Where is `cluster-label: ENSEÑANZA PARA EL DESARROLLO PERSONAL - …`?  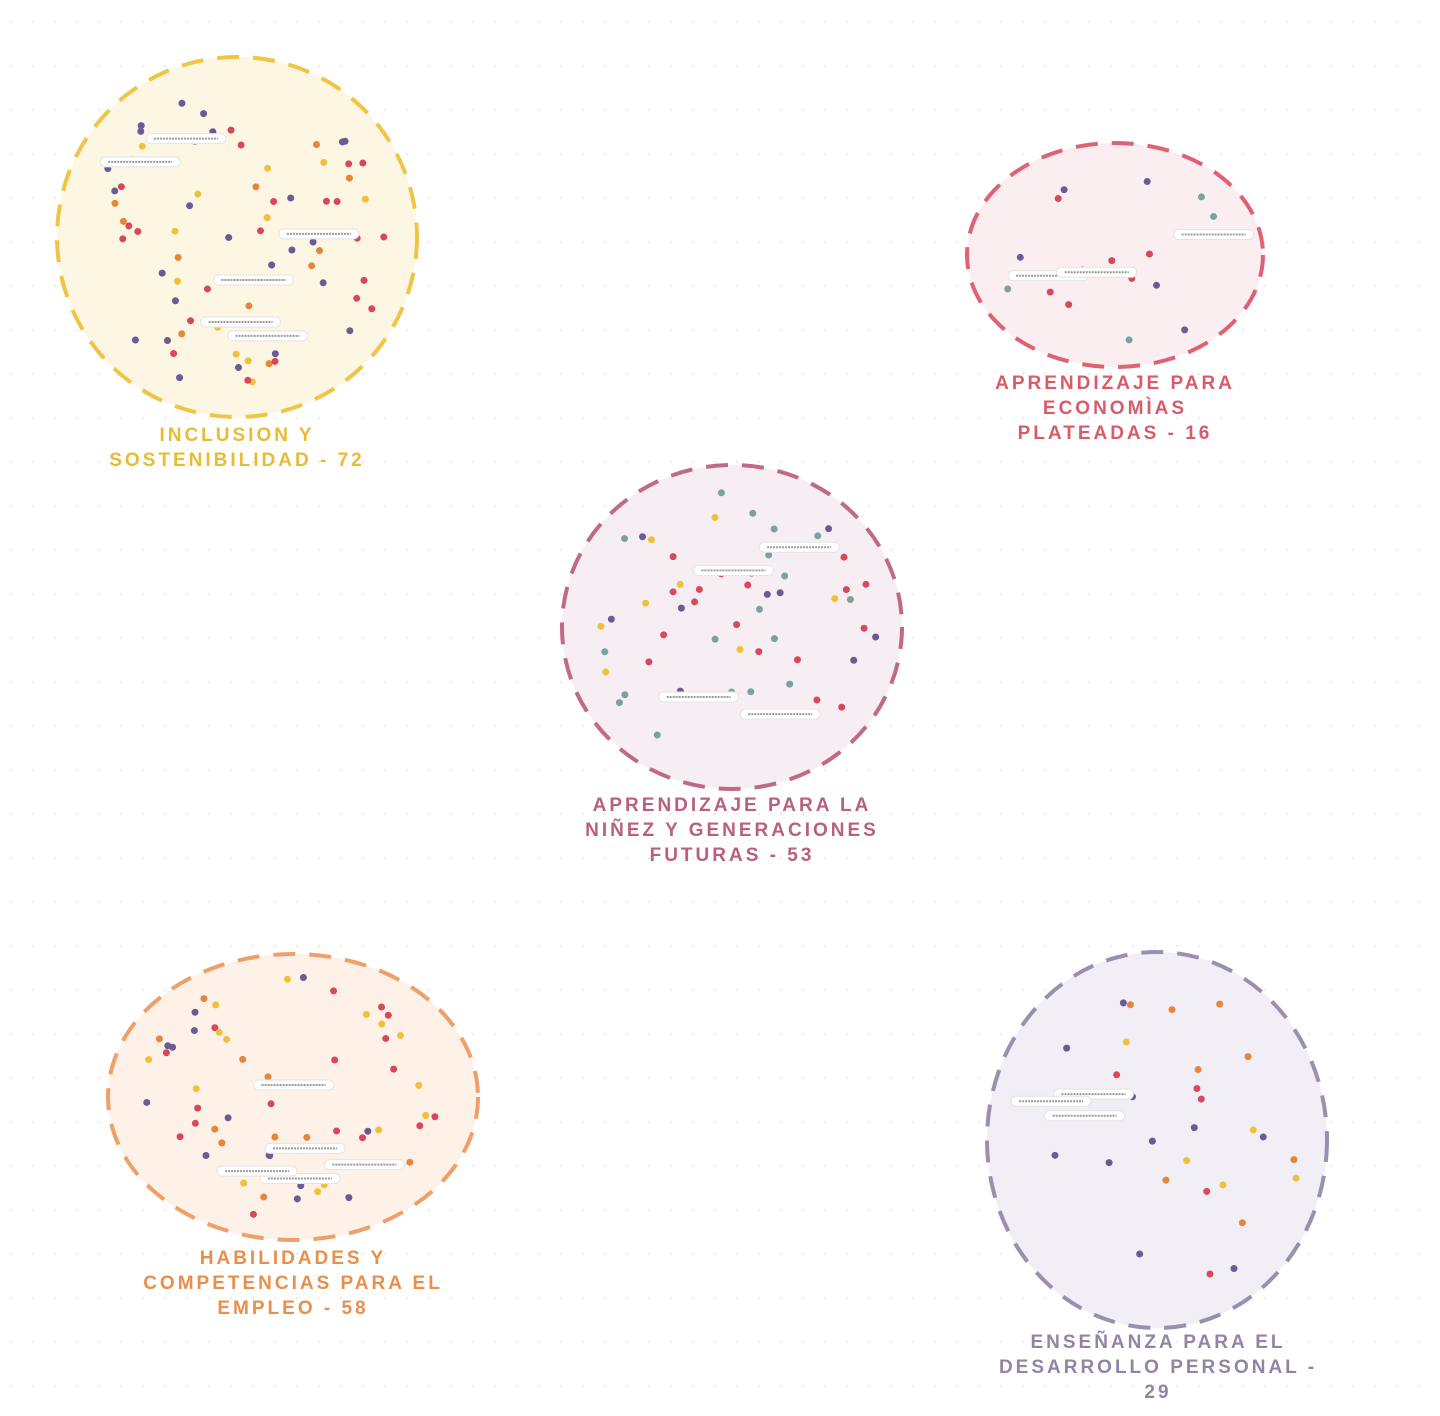 cluster-label: ENSEÑANZA PARA EL DESARROLLO PERSONAL - … is located at coordinates (1158, 1367).